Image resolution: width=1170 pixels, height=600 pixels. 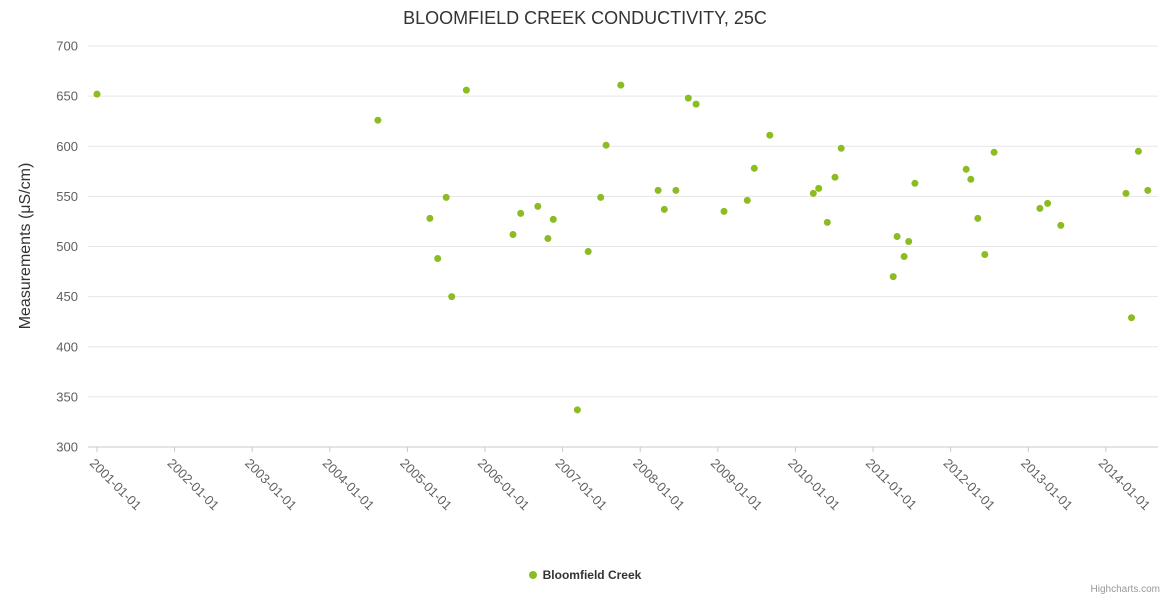 I want to click on y-axis-tick-label: 700, so click(x=67, y=46).